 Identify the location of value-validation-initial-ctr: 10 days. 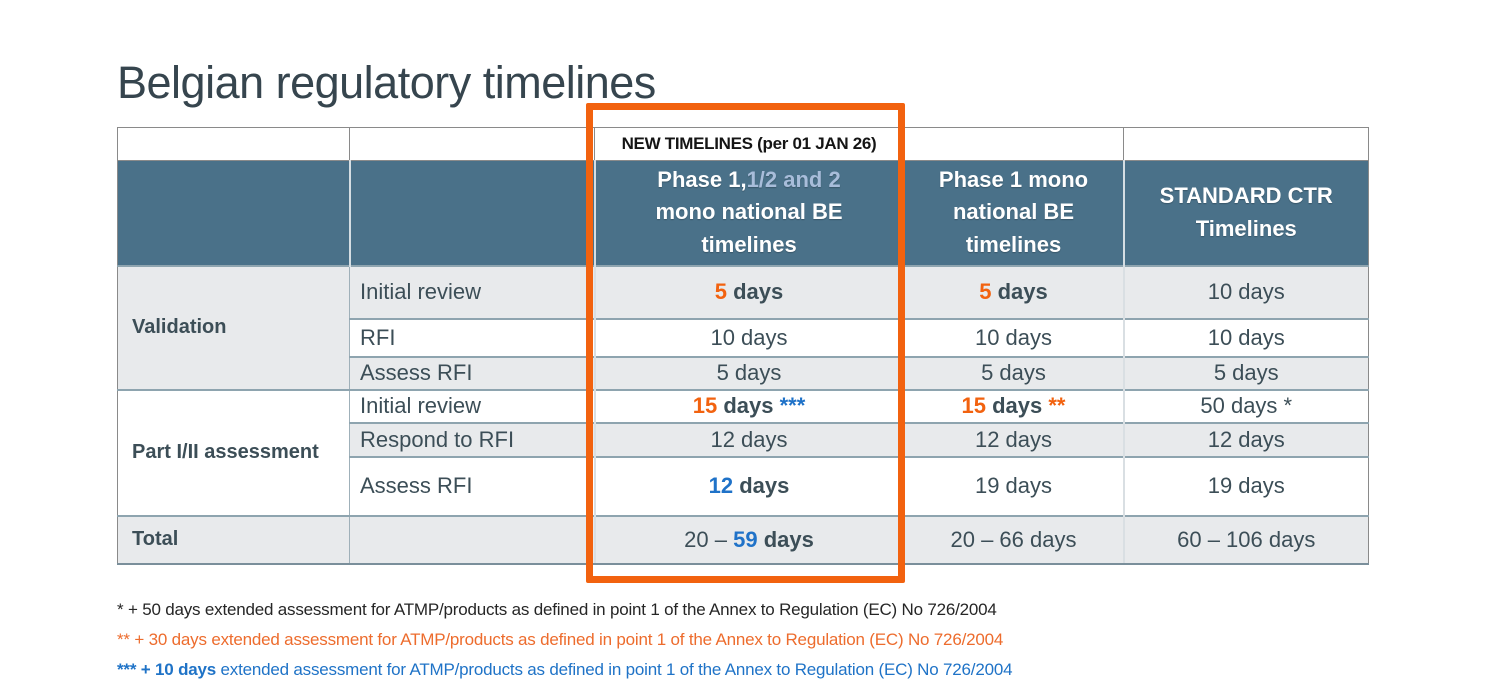
(1245, 291).